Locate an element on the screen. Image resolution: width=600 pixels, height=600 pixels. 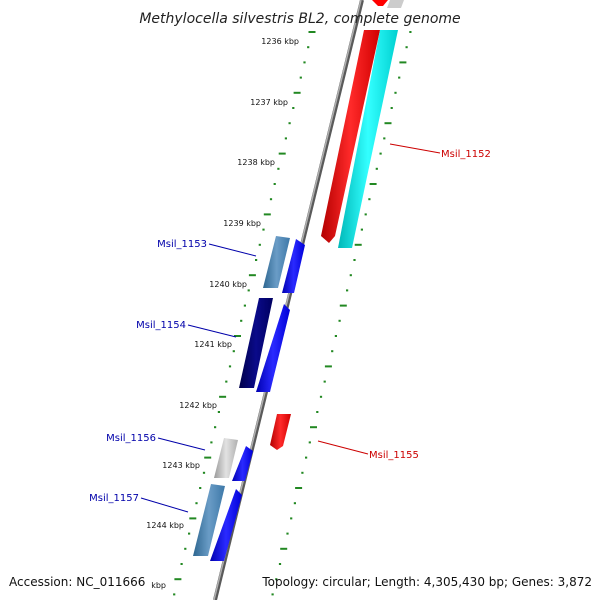
gene-label-msil-1156: Msil_1156 is located at coordinates (131, 438).